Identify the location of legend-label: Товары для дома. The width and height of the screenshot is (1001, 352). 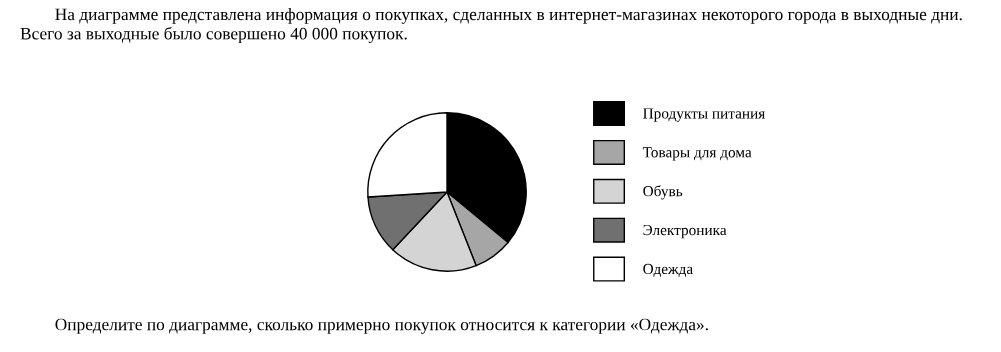
(697, 154).